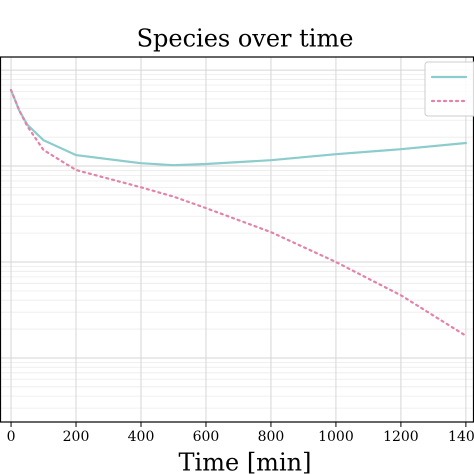  What do you see at coordinates (401, 437) in the screenshot?
I see `x-tick-label: 1200` at bounding box center [401, 437].